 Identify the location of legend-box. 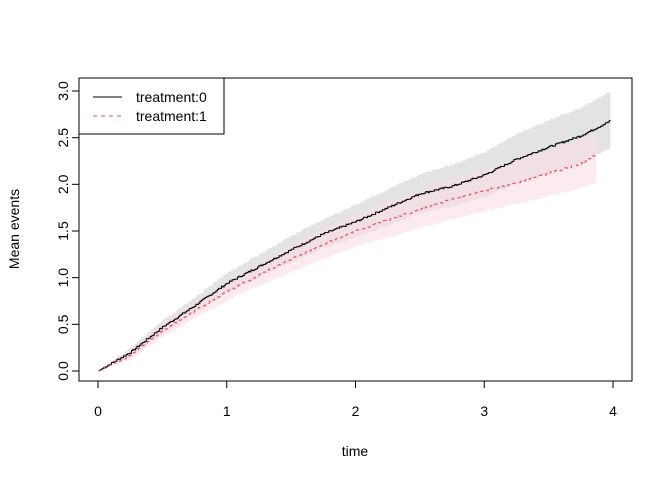
(151, 106).